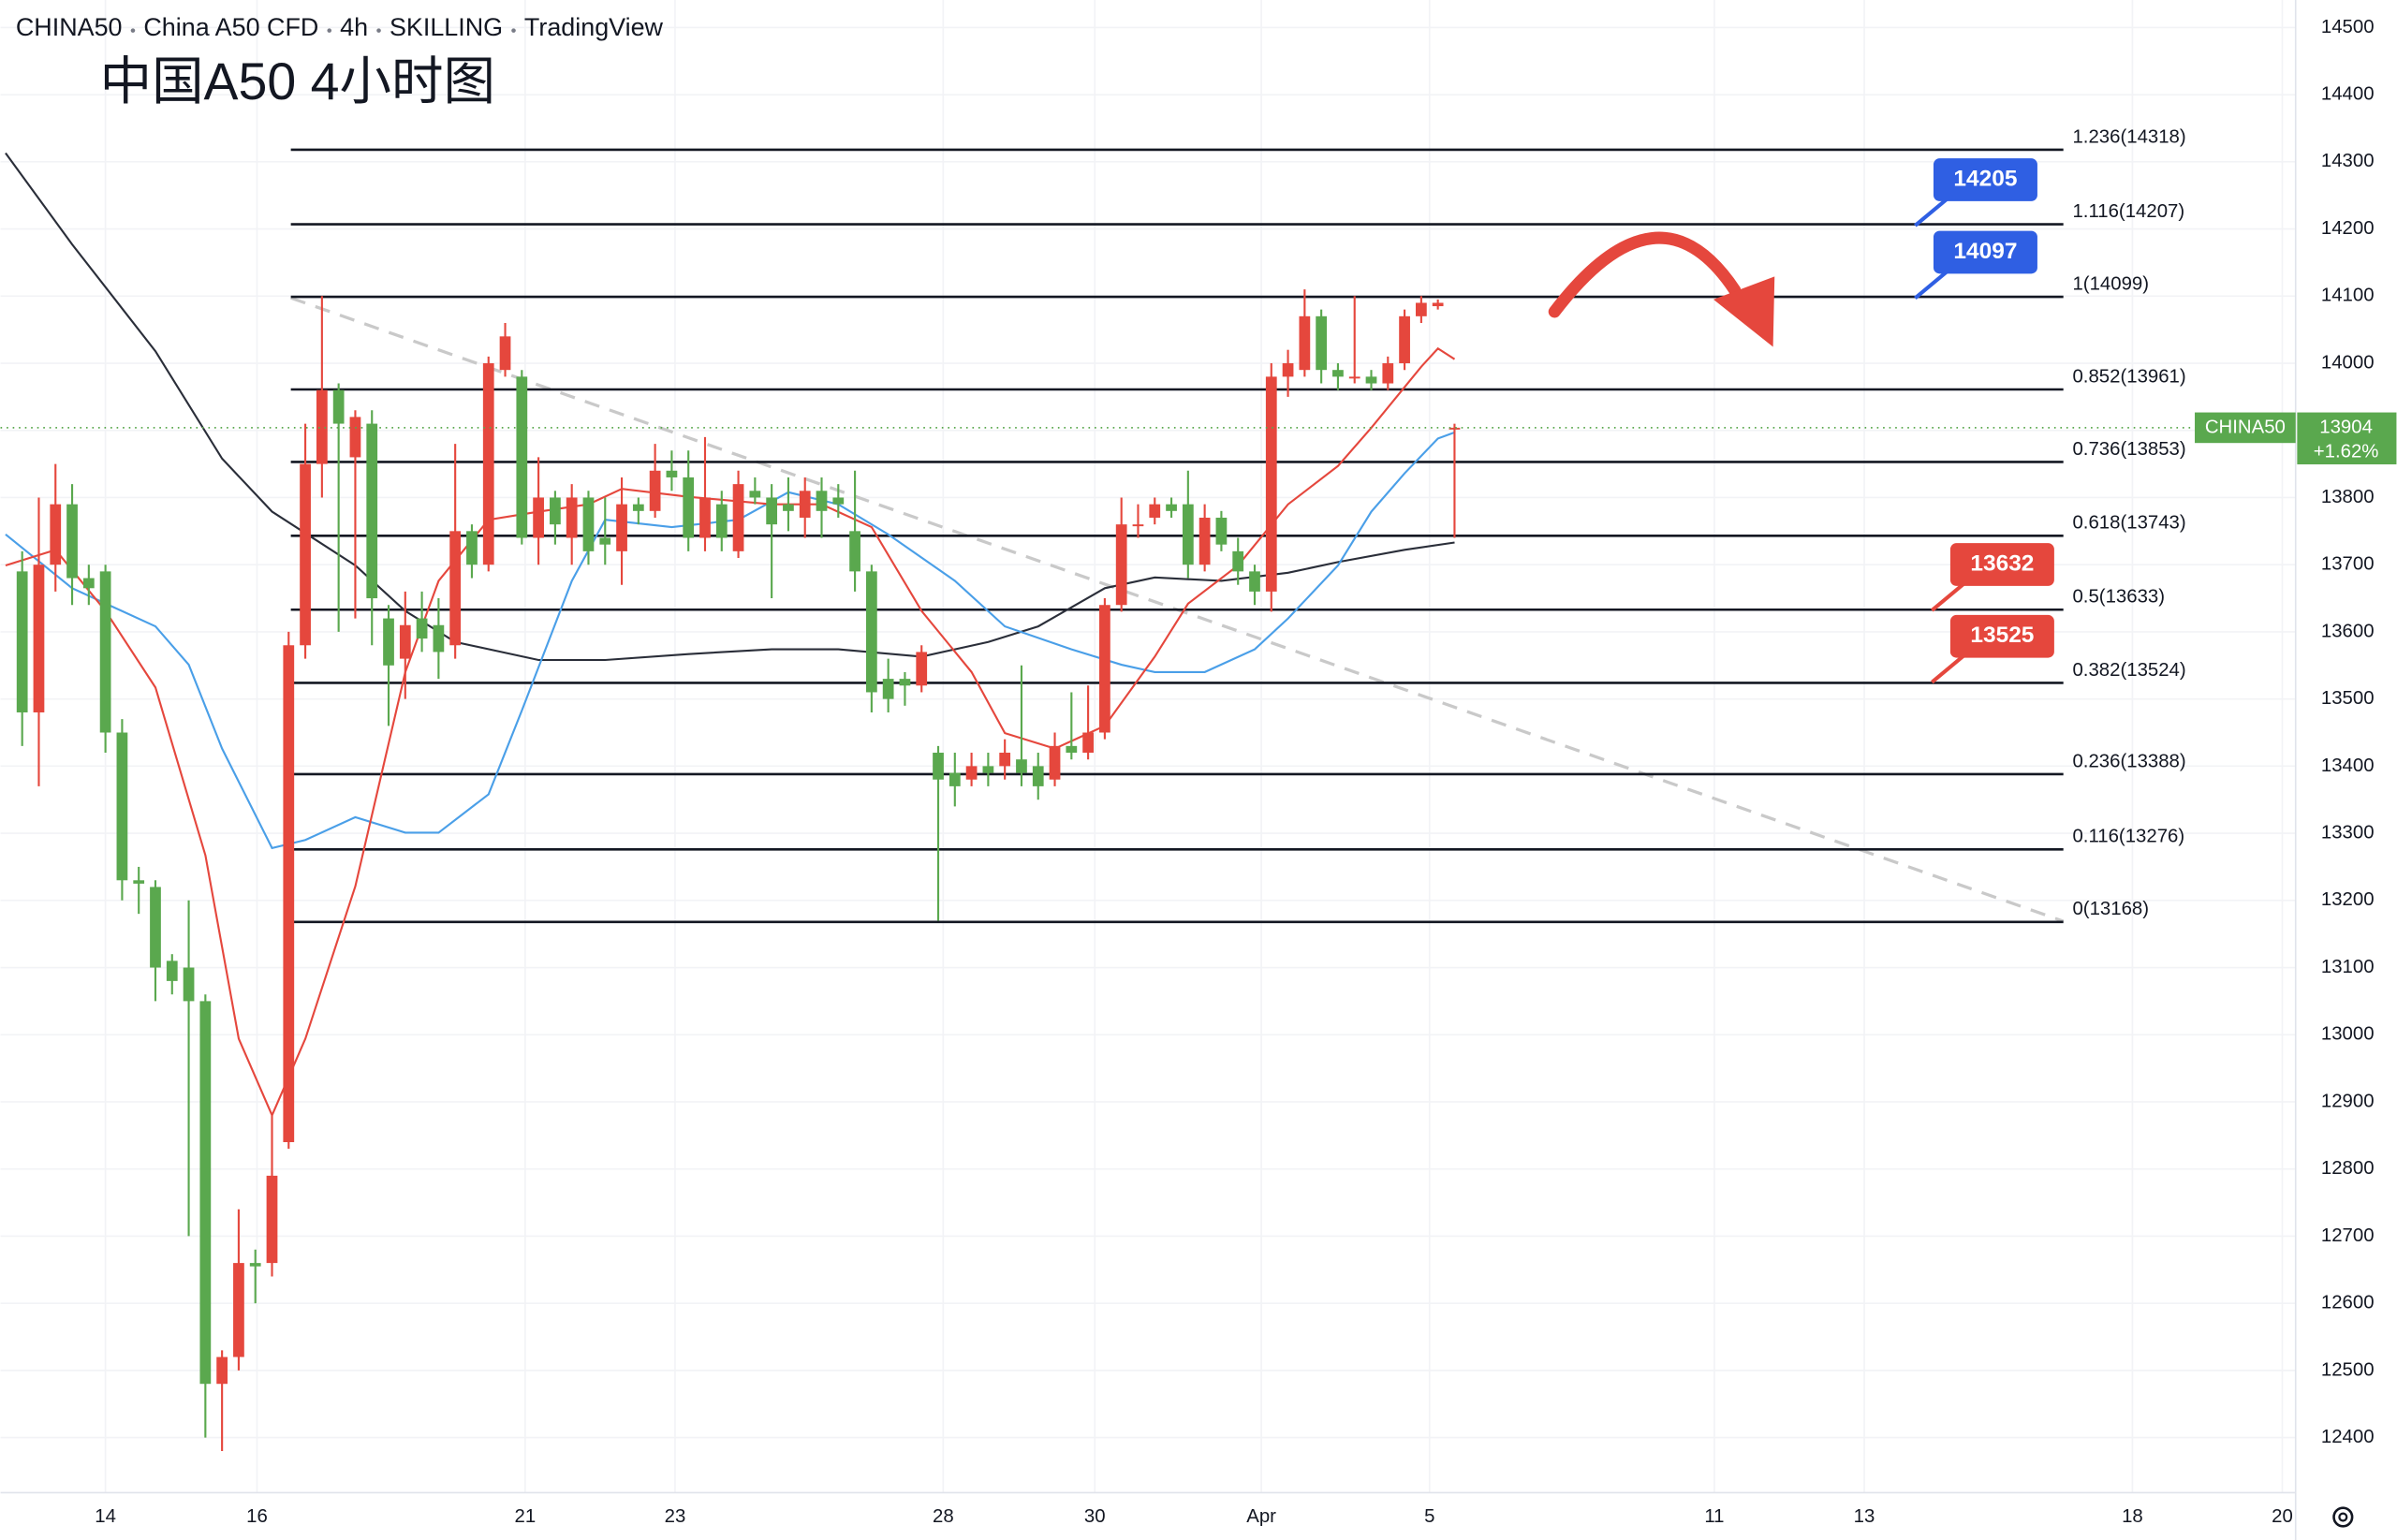 The height and width of the screenshot is (1540, 2397). I want to click on fib-label: 0(13168), so click(2110, 909).